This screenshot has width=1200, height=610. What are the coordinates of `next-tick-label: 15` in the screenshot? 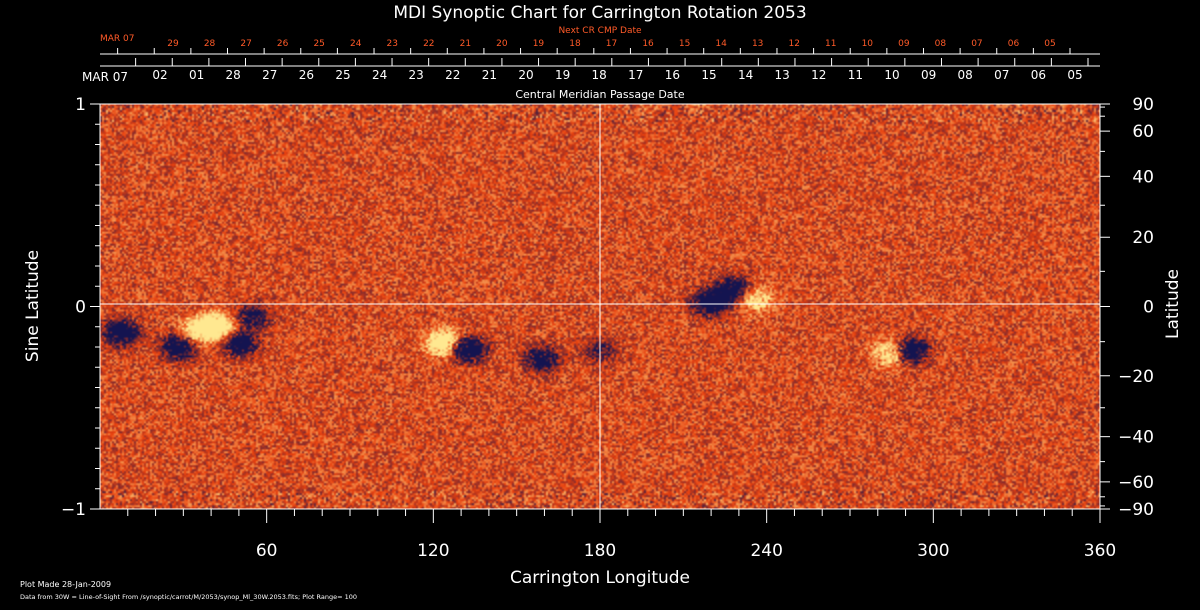 It's located at (684, 44).